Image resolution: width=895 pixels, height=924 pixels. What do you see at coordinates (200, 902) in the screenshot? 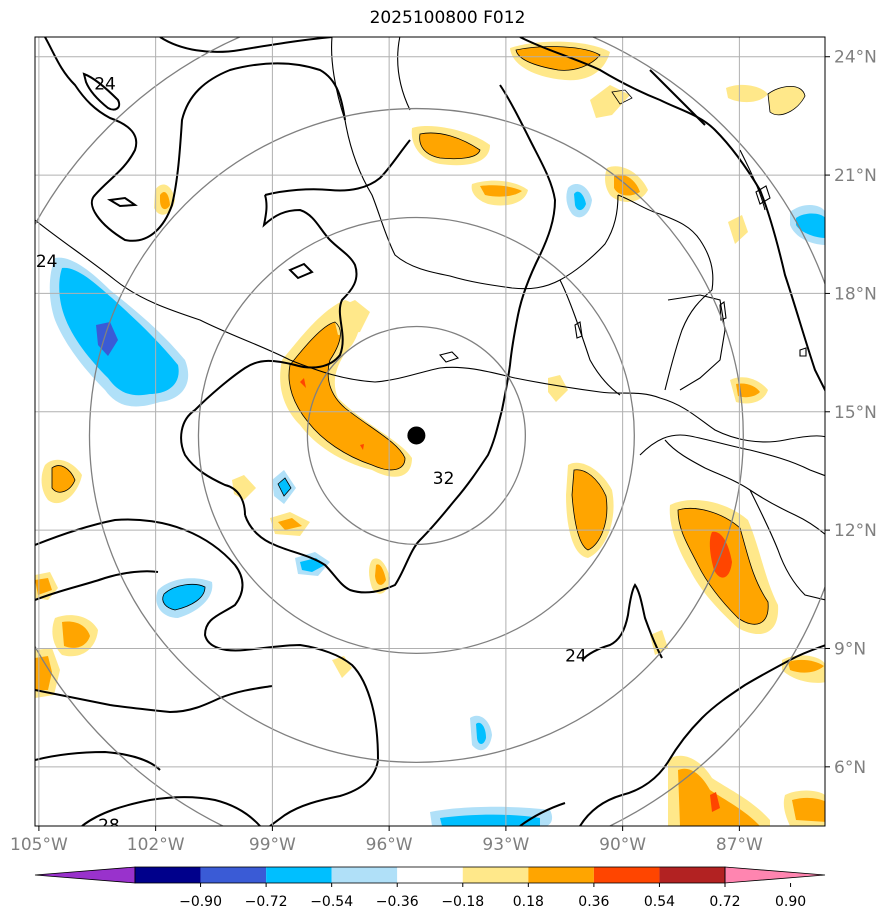
I see `colorbar-label-0: −0.90` at bounding box center [200, 902].